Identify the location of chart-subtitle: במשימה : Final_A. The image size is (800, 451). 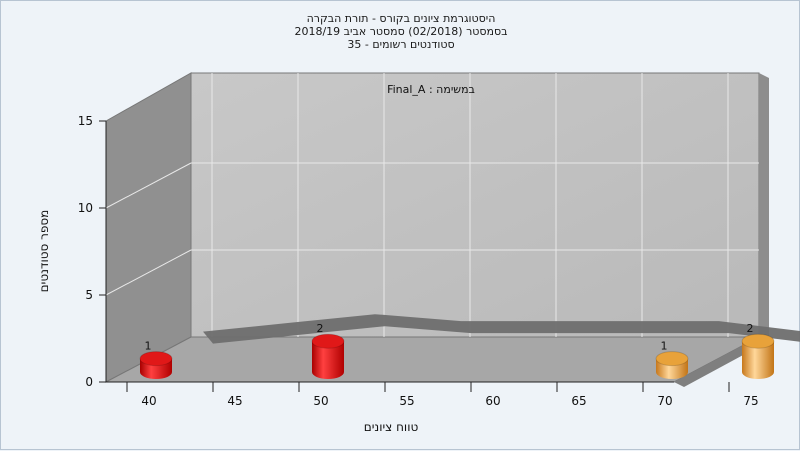
(431, 89).